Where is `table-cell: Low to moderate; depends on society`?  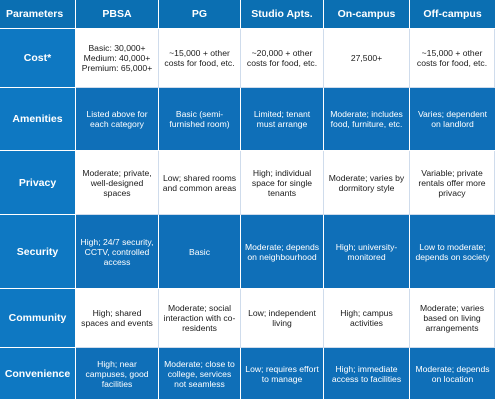 table-cell: Low to moderate; depends on society is located at coordinates (452, 252).